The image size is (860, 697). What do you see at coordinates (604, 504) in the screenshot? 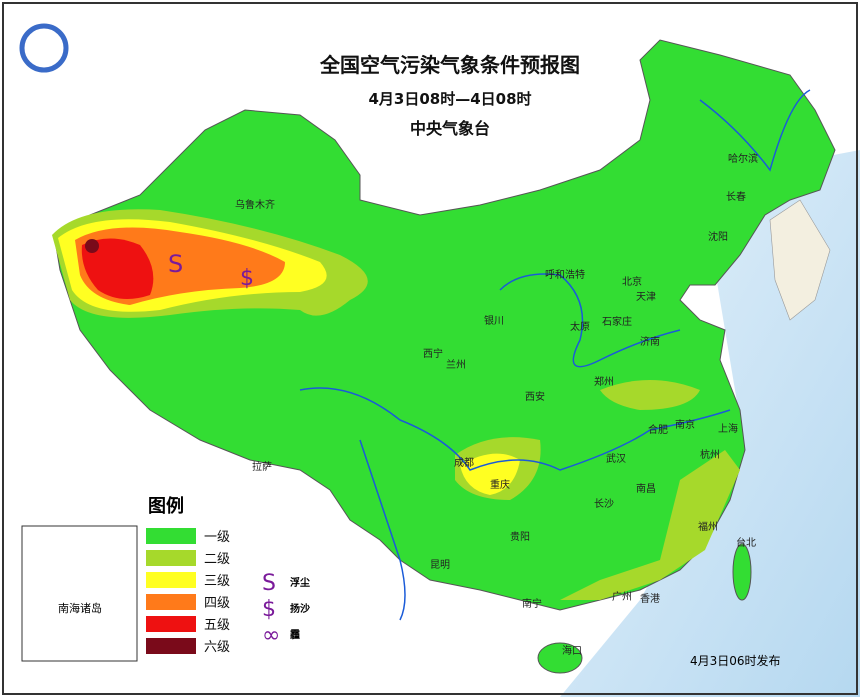
I see `city-label: 长沙` at bounding box center [604, 504].